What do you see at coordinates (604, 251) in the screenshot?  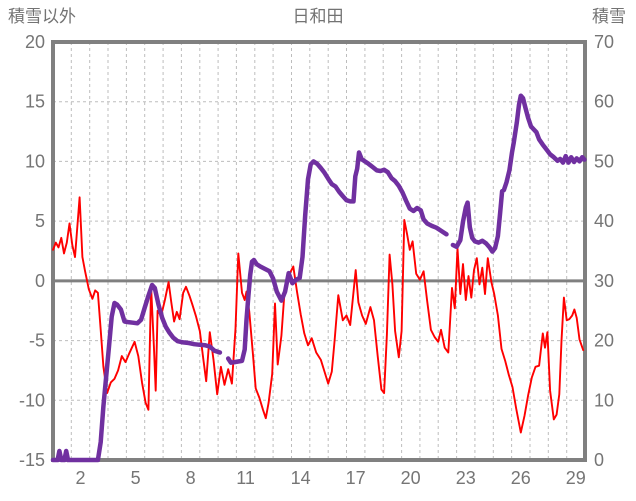 I see `y-axis-right-labels: 70 60 50 40 30 20 10 0` at bounding box center [604, 251].